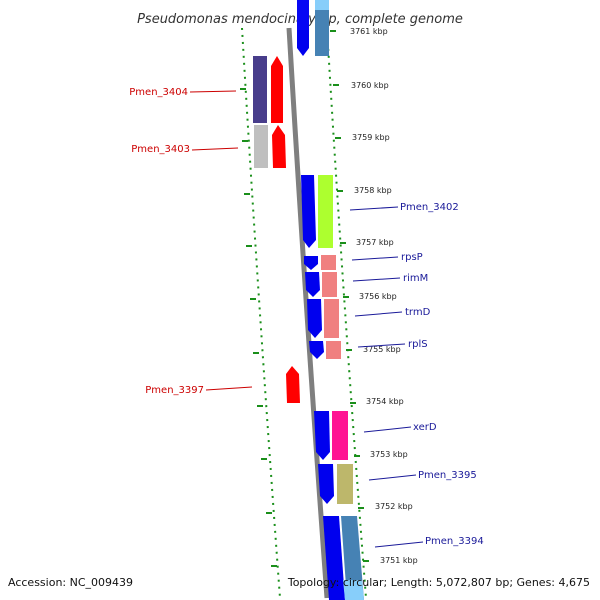 The image size is (600, 600). I want to click on gene-label-pmen-3404: Pmen_3404, so click(158, 92).